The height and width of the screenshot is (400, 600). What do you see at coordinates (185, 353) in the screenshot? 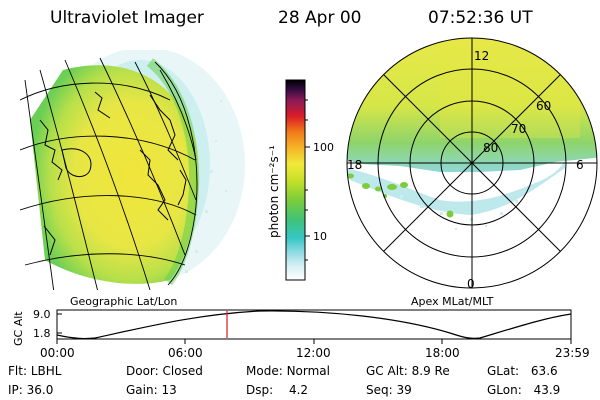
I see `timeline-xtick-0600: 06:00` at bounding box center [185, 353].